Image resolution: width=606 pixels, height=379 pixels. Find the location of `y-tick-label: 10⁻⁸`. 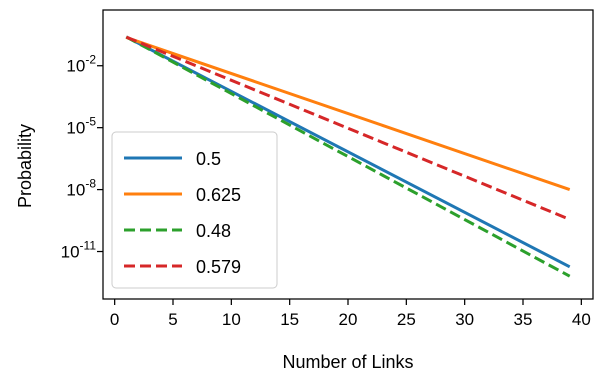

y-tick-label: 10⁻⁸ is located at coordinates (81, 188).